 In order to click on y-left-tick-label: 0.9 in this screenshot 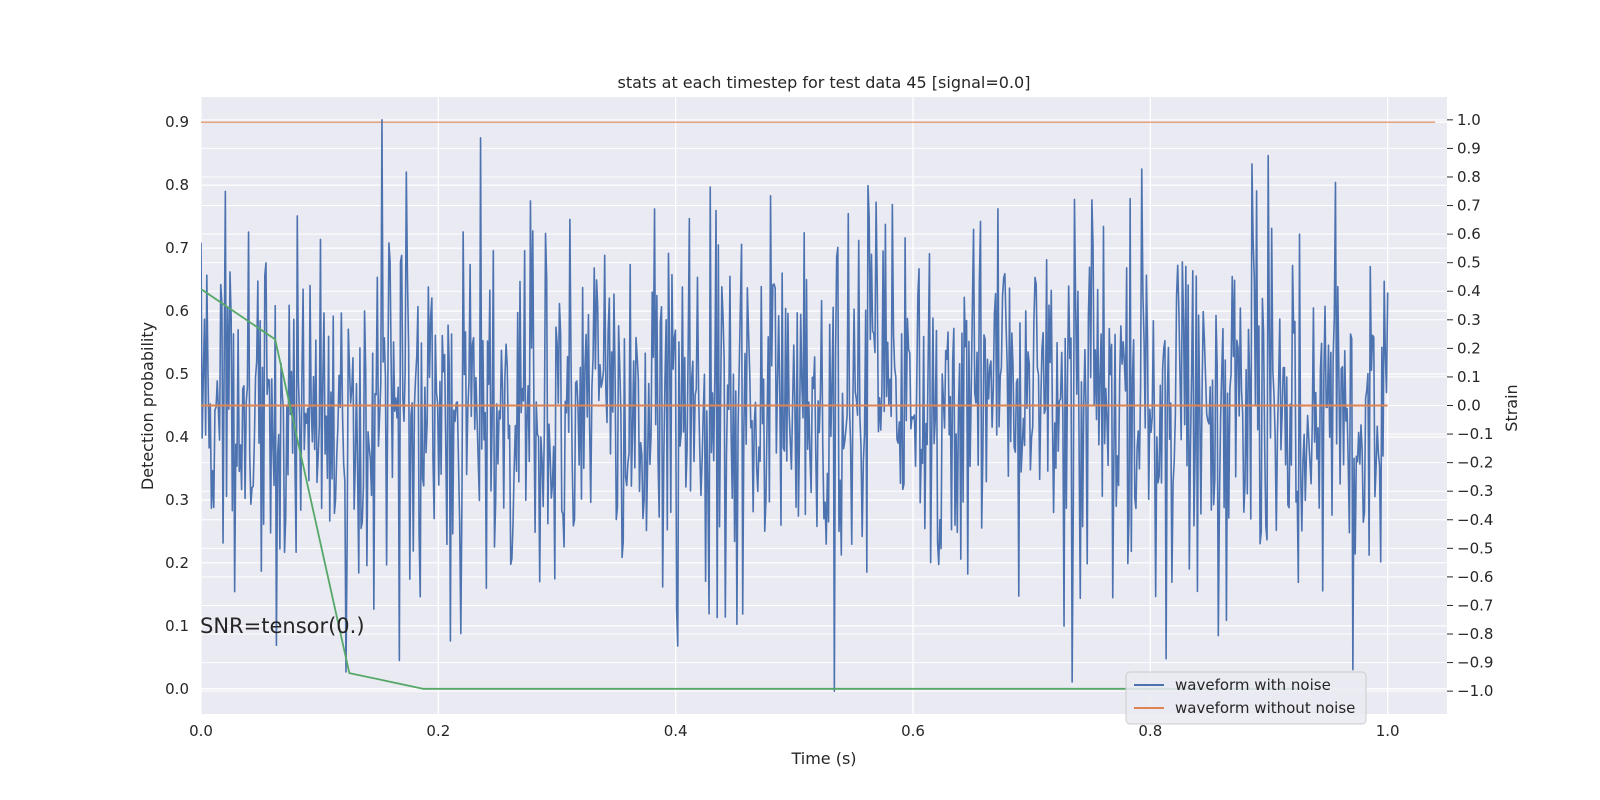, I will do `click(177, 122)`.